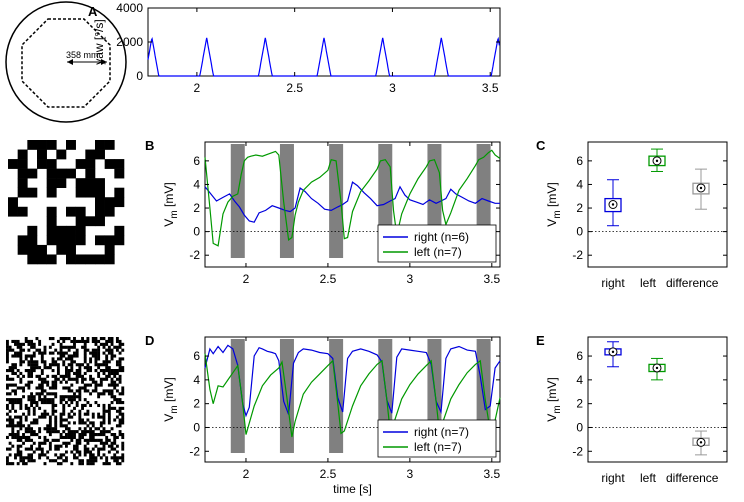  What do you see at coordinates (139, 76) in the screenshot?
I see `y-tick-label: 0` at bounding box center [139, 76].